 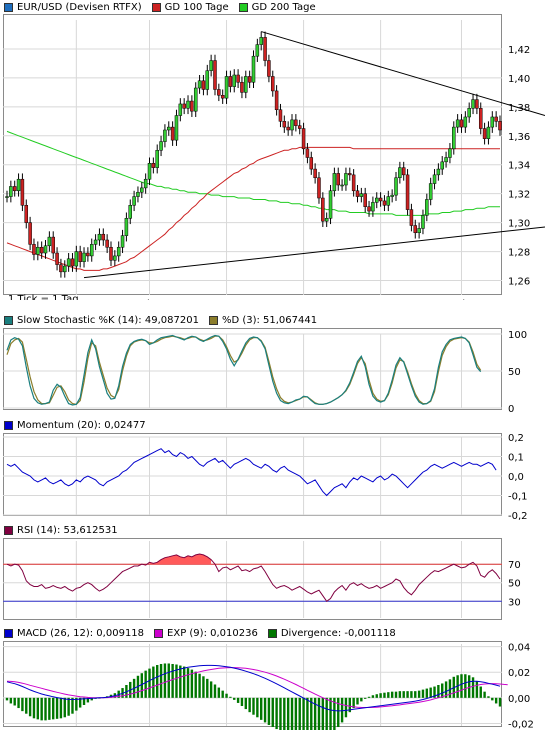 What do you see at coordinates (277, 7) in the screenshot?
I see `legend-entry-gd200: GD 200 Tage` at bounding box center [277, 7].